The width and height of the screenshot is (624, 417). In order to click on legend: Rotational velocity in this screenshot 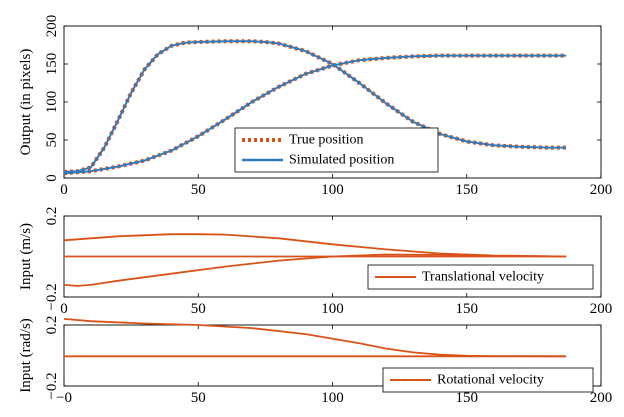, I will do `click(488, 380)`.